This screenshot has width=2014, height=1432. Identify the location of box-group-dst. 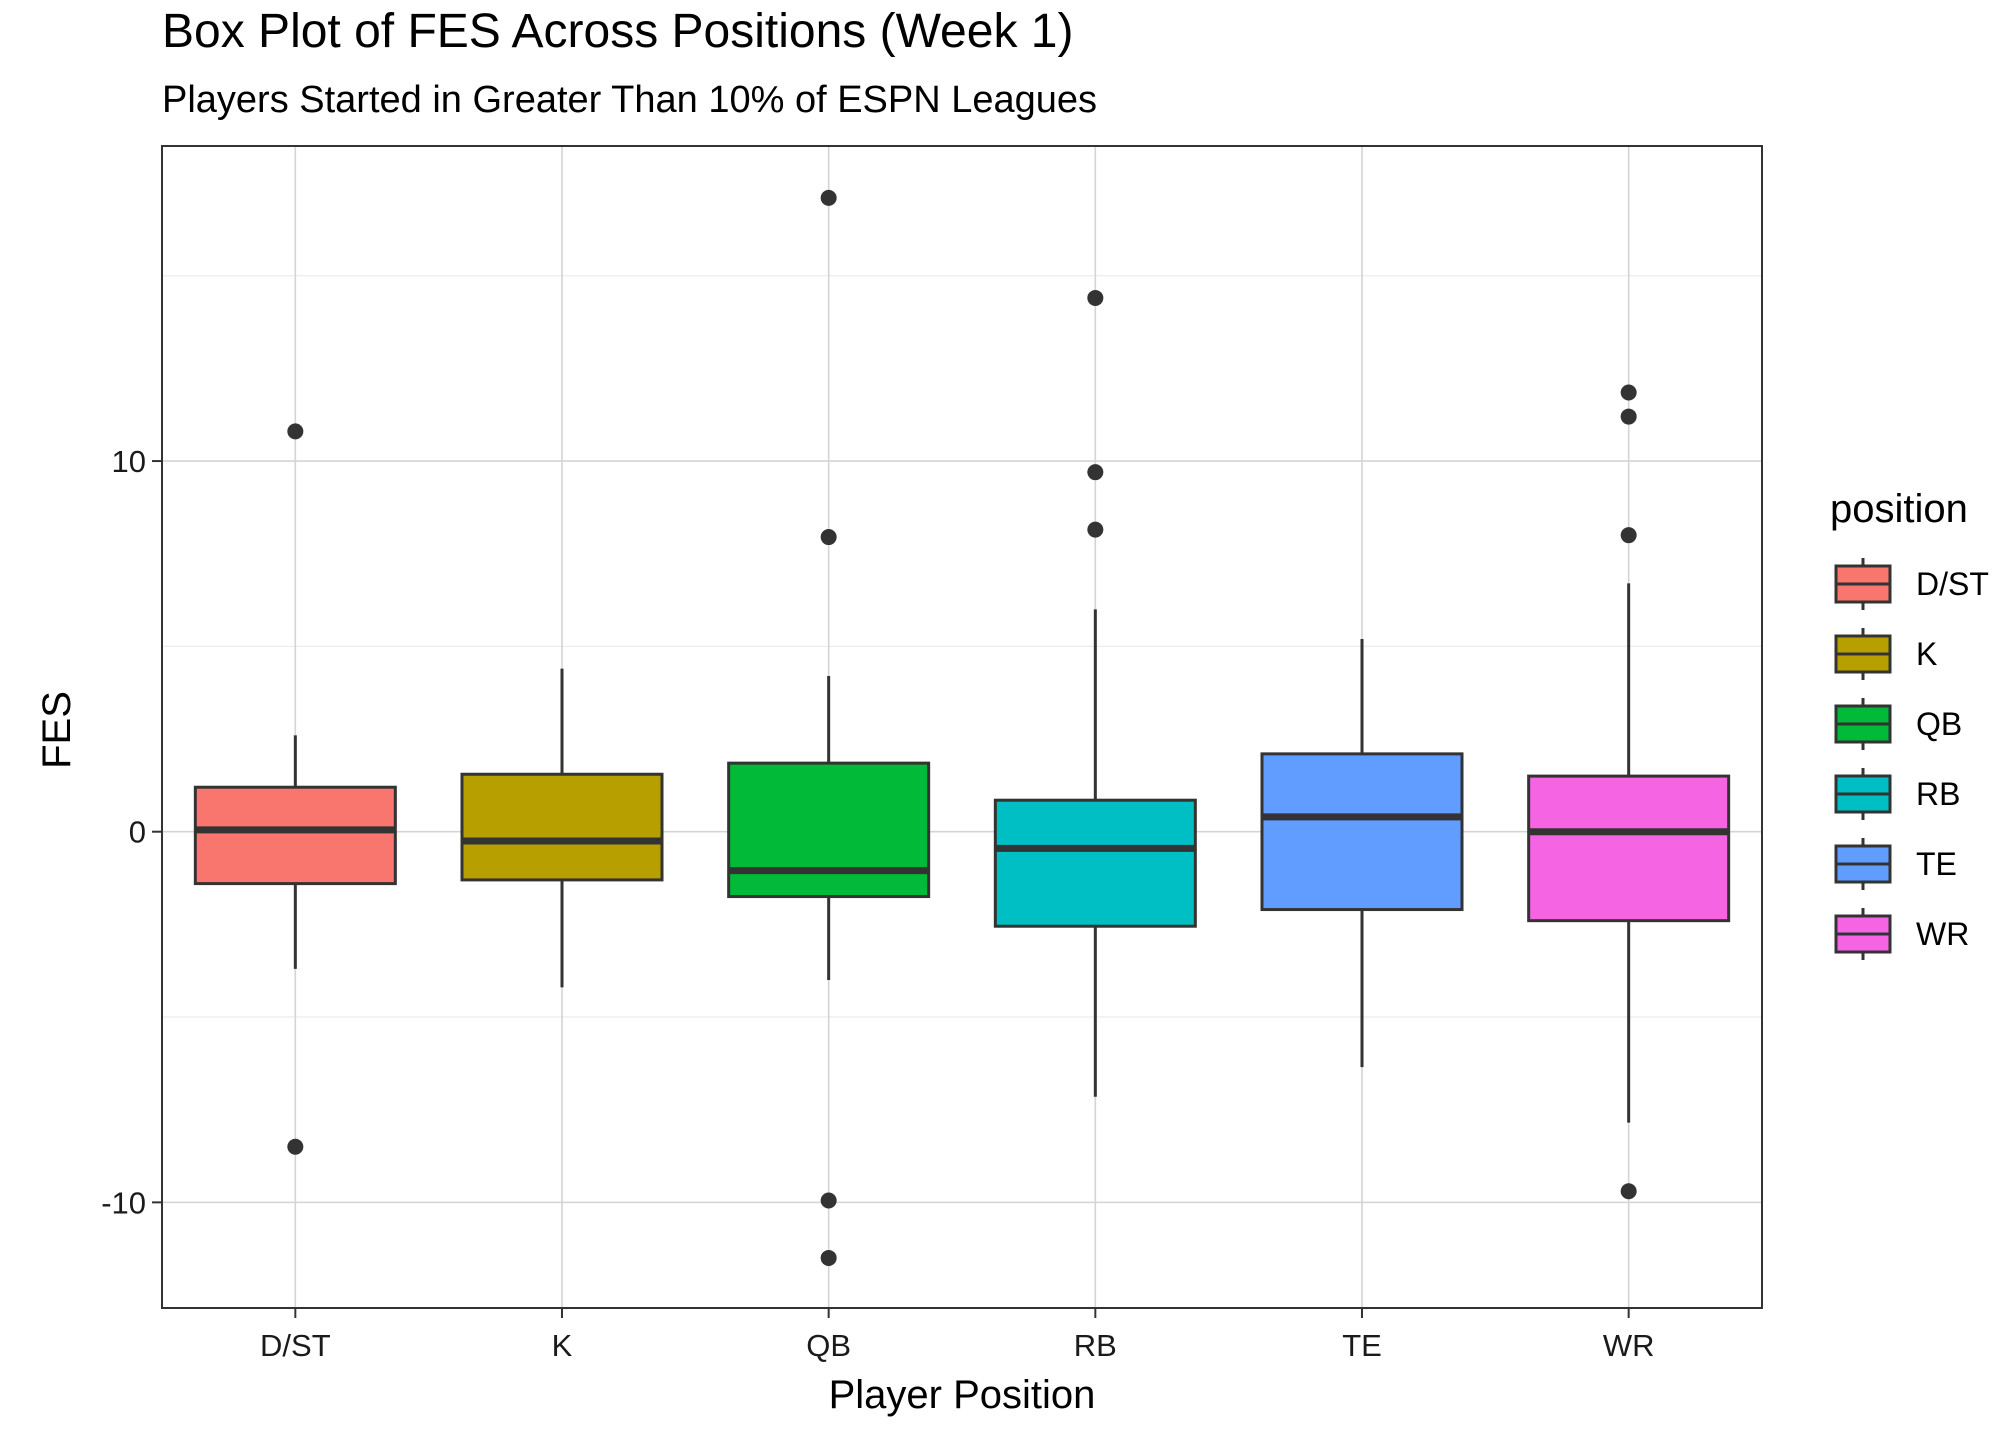
(295, 789).